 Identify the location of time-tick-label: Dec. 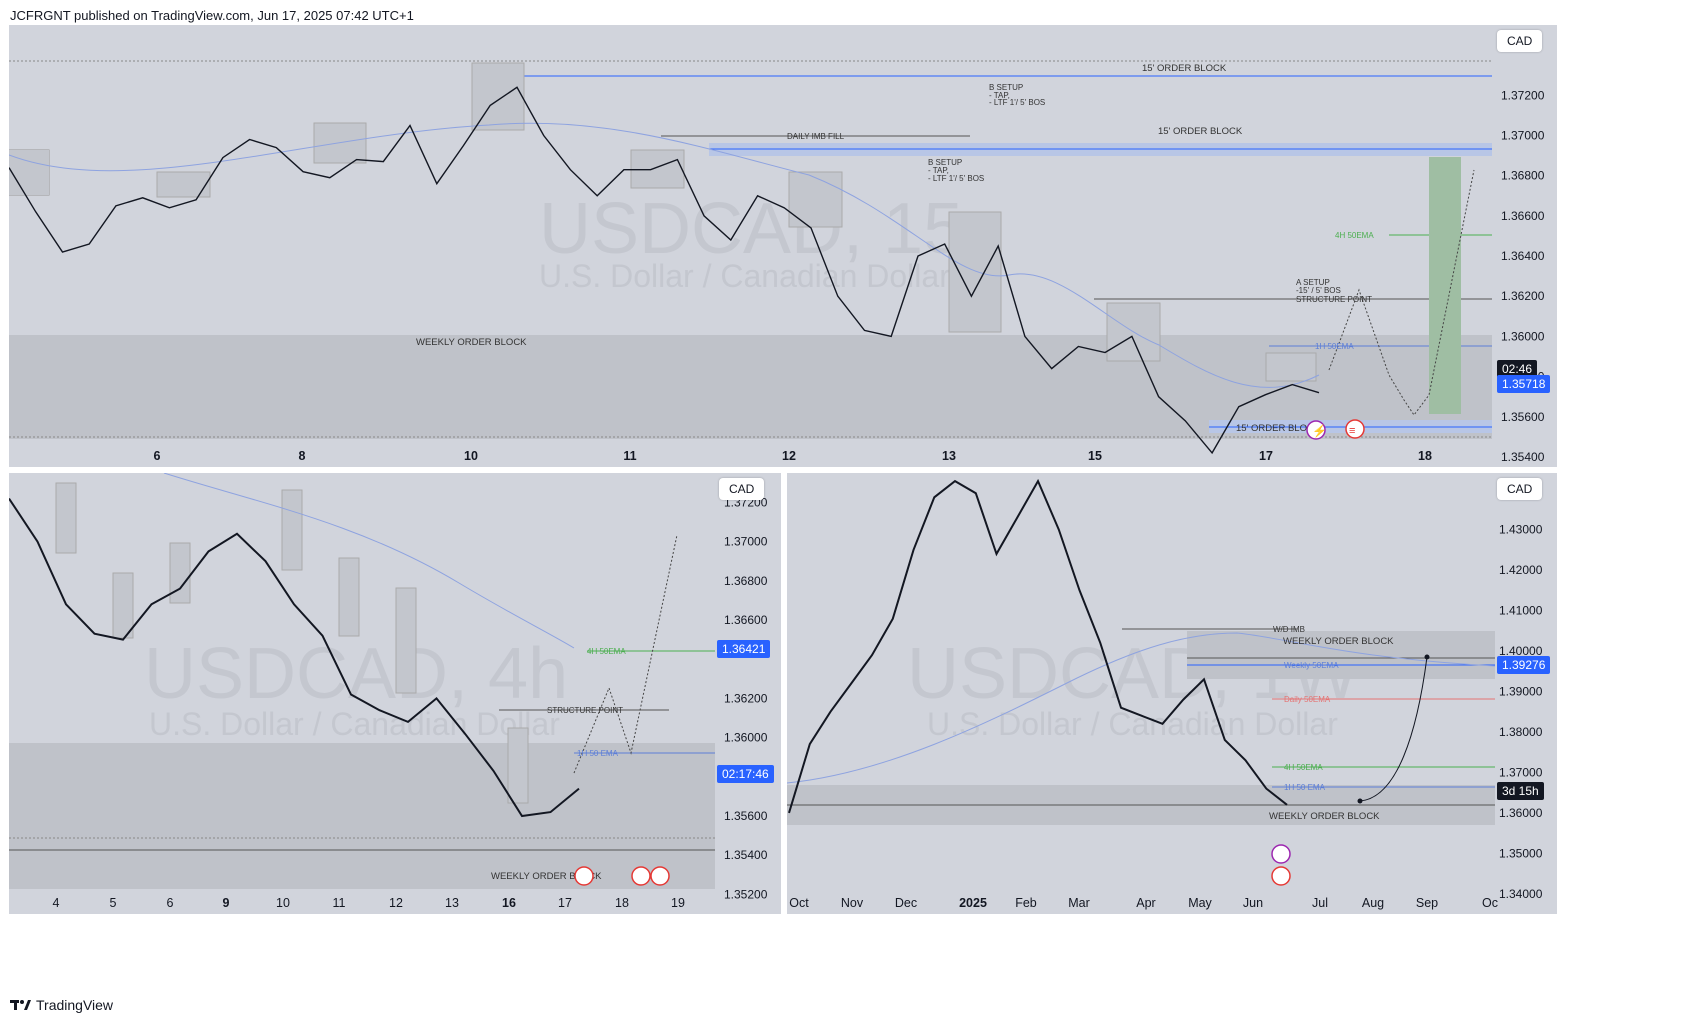
(906, 903).